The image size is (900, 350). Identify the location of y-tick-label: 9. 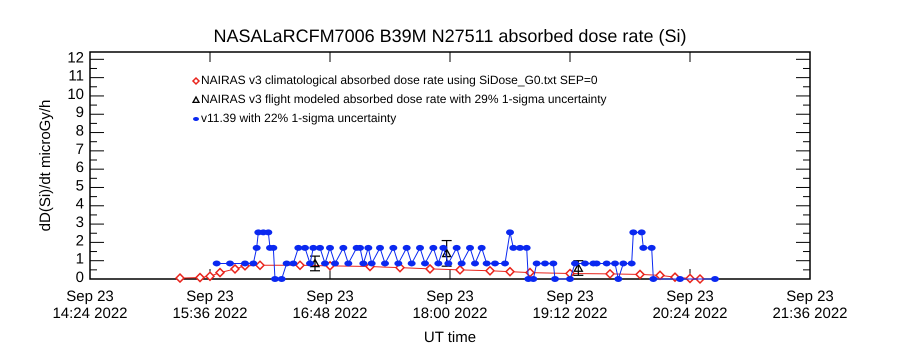
(80, 113).